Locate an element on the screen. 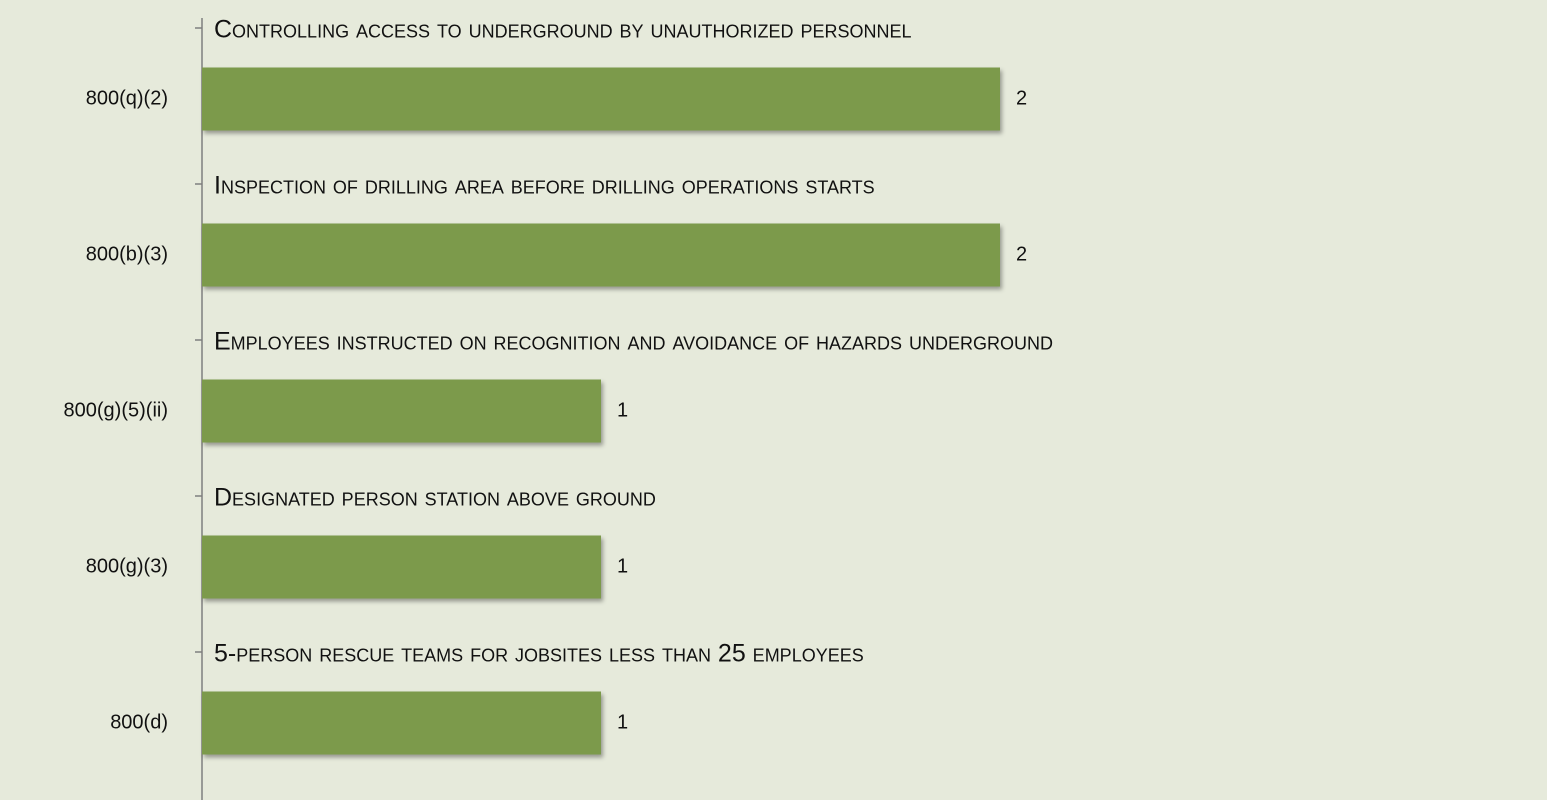 The width and height of the screenshot is (1547, 800). annotation: Designated person station above ground is located at coordinates (435, 498).